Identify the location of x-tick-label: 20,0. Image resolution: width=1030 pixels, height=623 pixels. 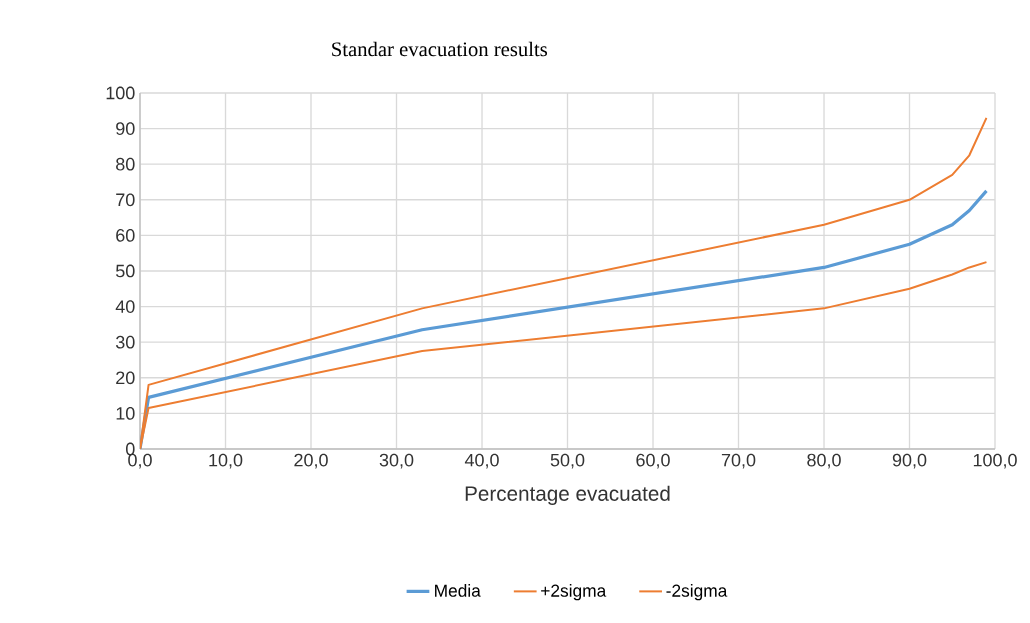
(311, 461).